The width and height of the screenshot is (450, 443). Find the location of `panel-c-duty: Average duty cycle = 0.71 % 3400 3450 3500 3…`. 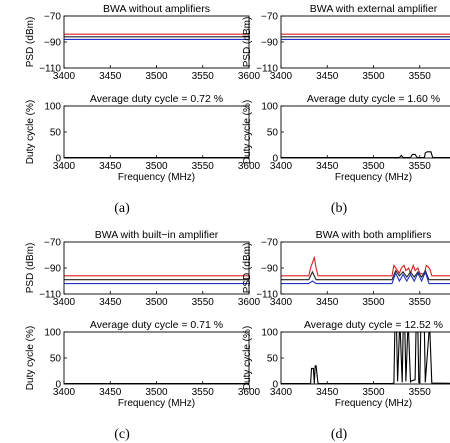

panel-c-duty: Average duty cycle = 0.71 % 3400 3450 3500 3… is located at coordinates (143, 364).